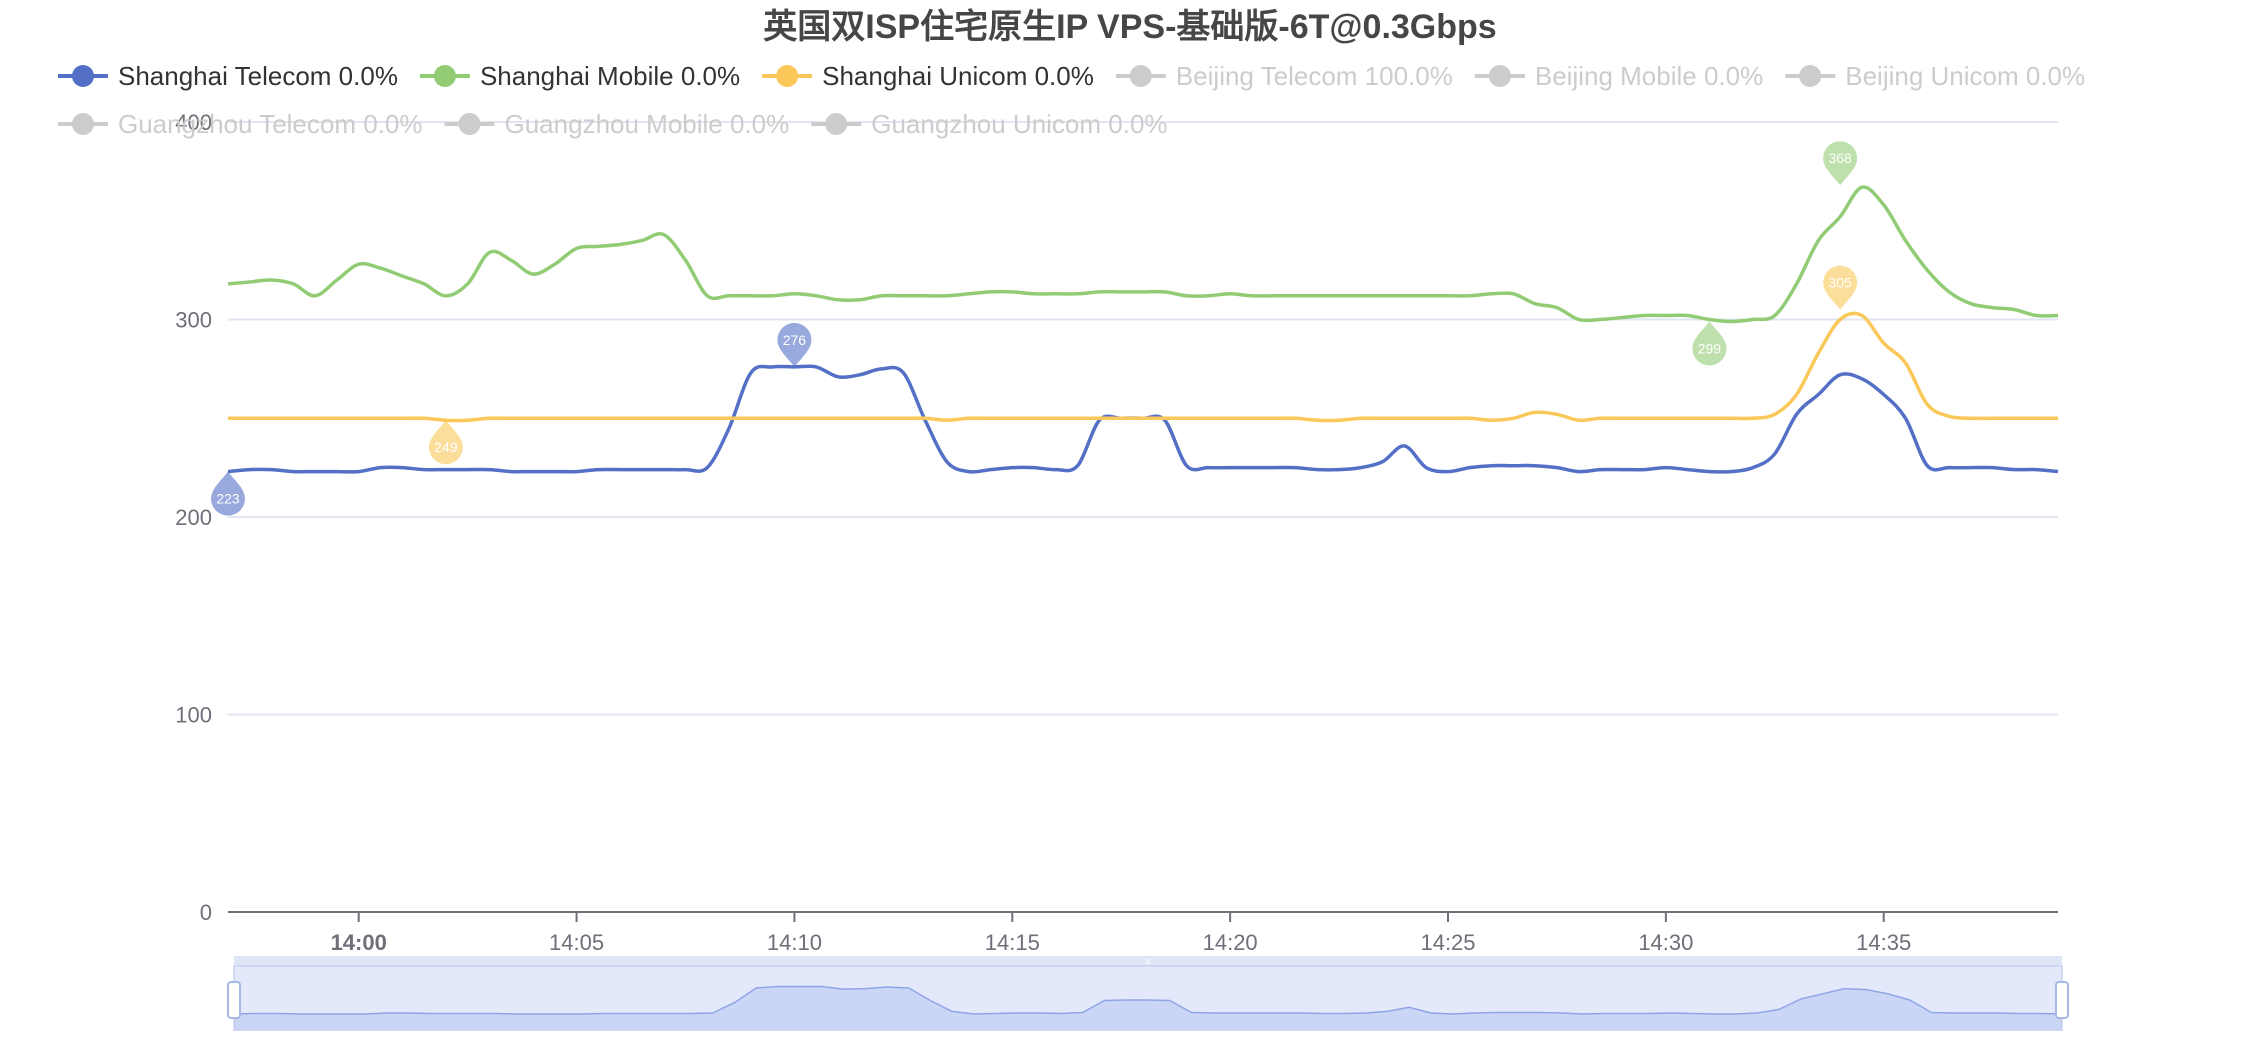 Image resolution: width=2260 pixels, height=1045 pixels. I want to click on value-marker: 276, so click(794, 344).